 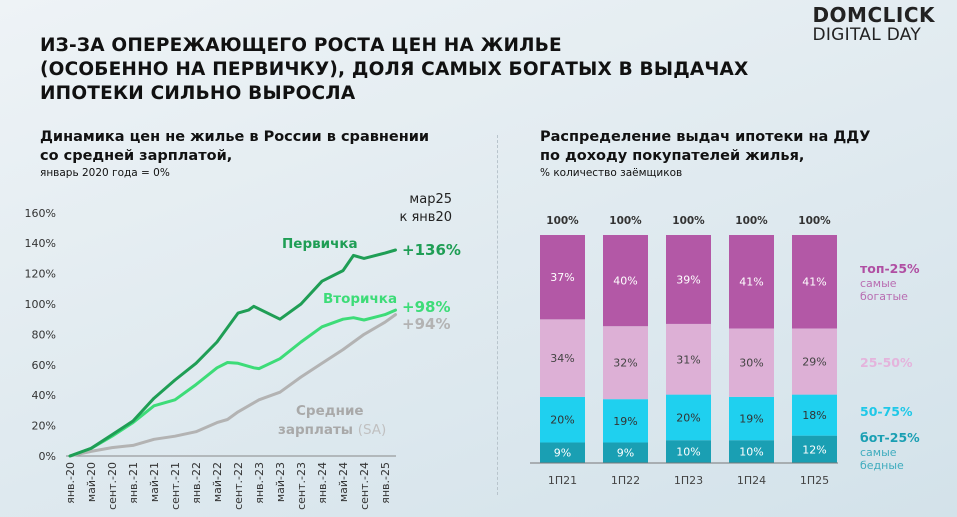 I want to click on y-tick-label: 160%, so click(x=40, y=213).